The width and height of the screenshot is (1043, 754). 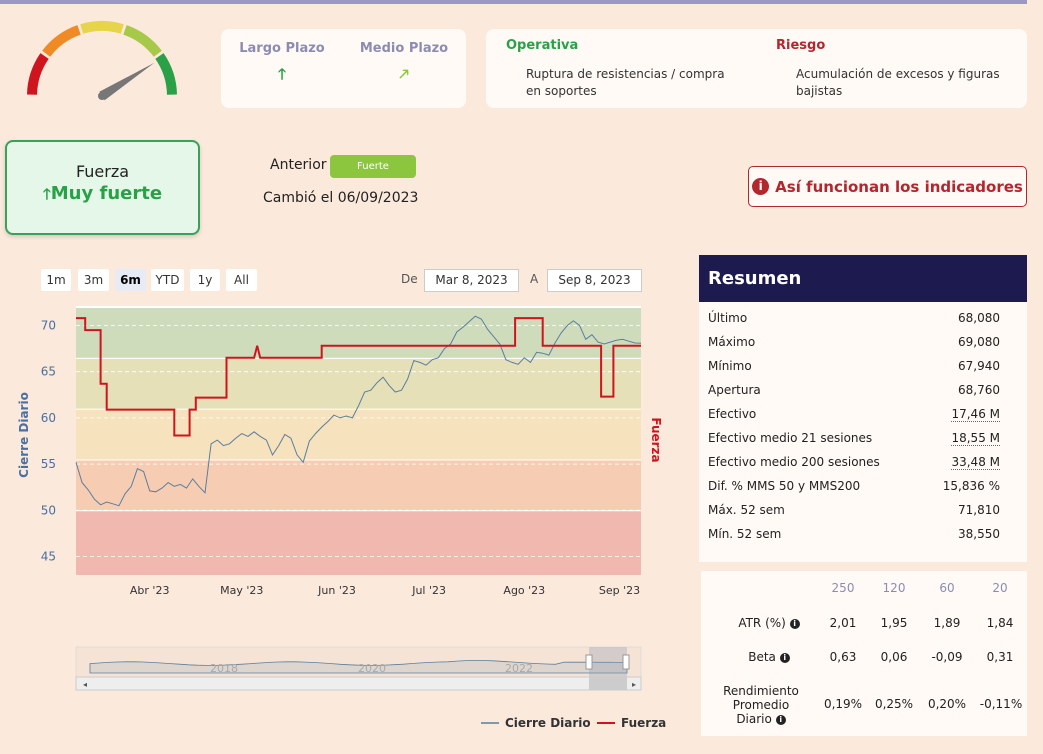 I want to click on resumen-label: Efectivo medio 21 sesiones, so click(x=790, y=438).